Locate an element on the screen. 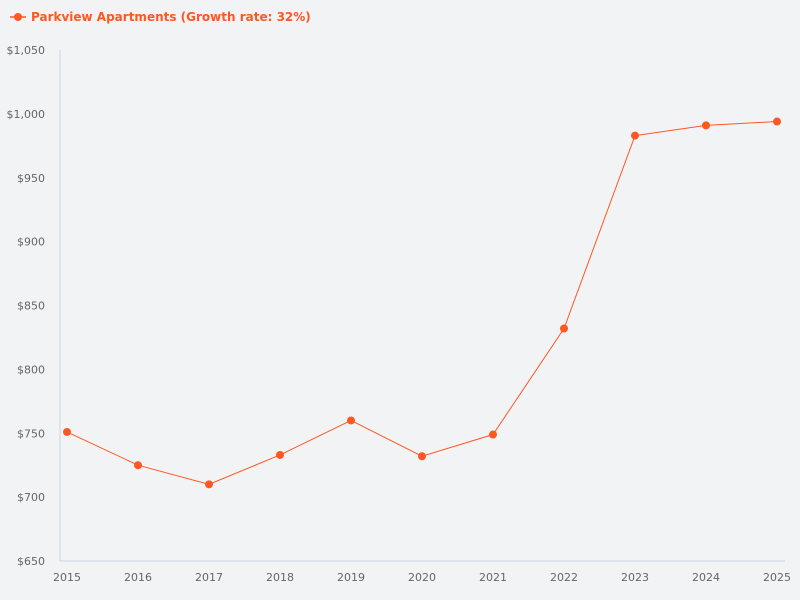 The height and width of the screenshot is (600, 800). x-tick-label: 2022 is located at coordinates (564, 577).